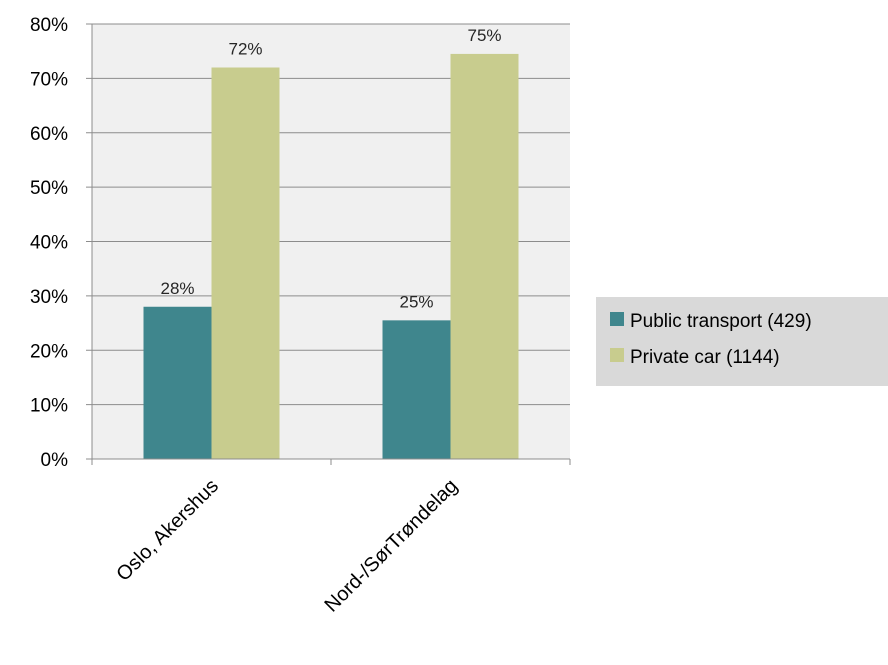 The height and width of the screenshot is (665, 888). I want to click on y-tick-label: 60%, so click(49, 134).